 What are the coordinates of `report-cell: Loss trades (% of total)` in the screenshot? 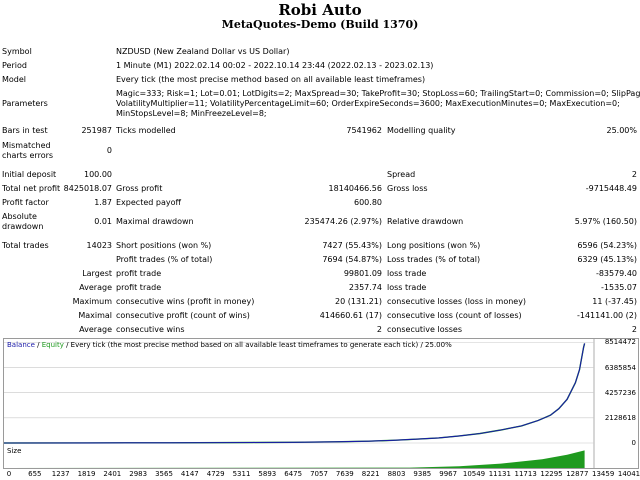 It's located at (434, 259).